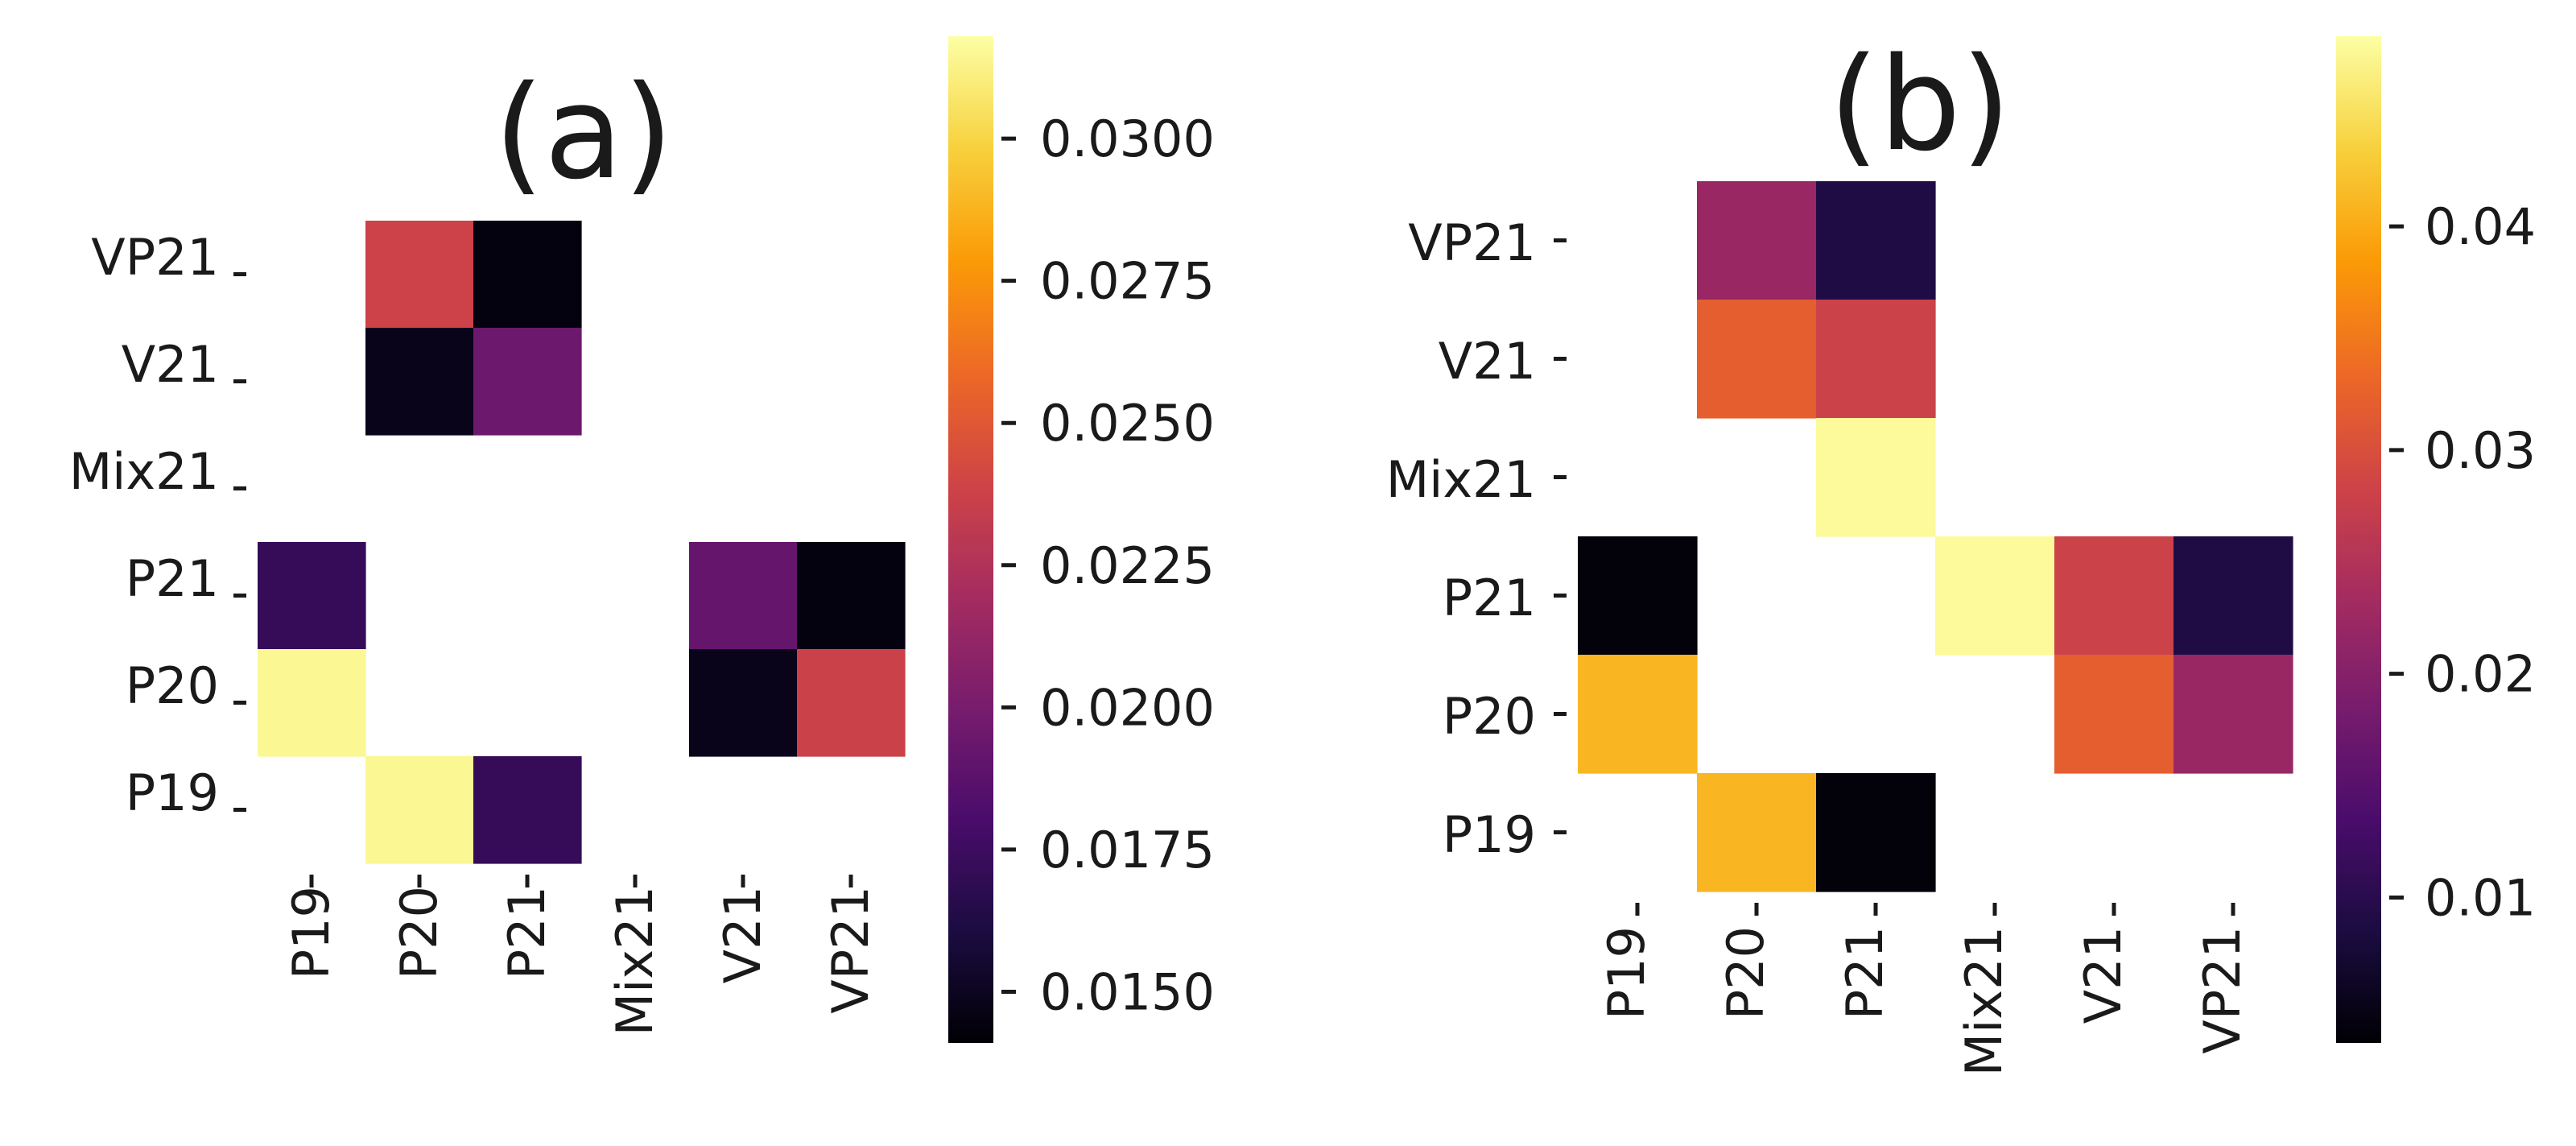  Describe the element at coordinates (1127, 281) in the screenshot. I see `colorbar-tick-label: 0.0275` at that location.